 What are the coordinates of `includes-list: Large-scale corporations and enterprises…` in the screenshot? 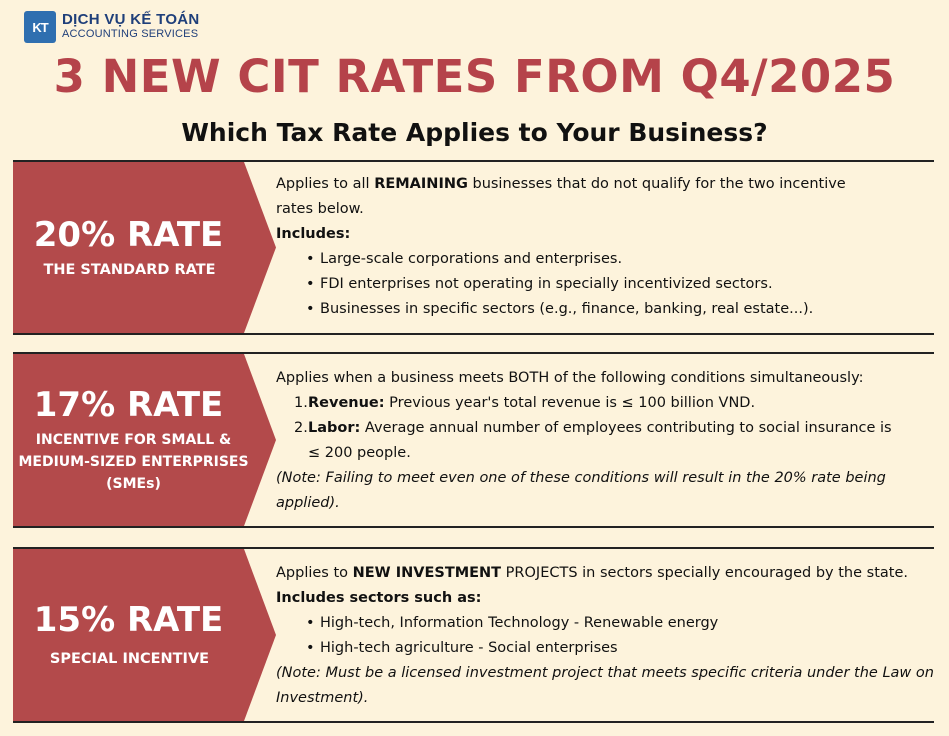 It's located at (605, 284).